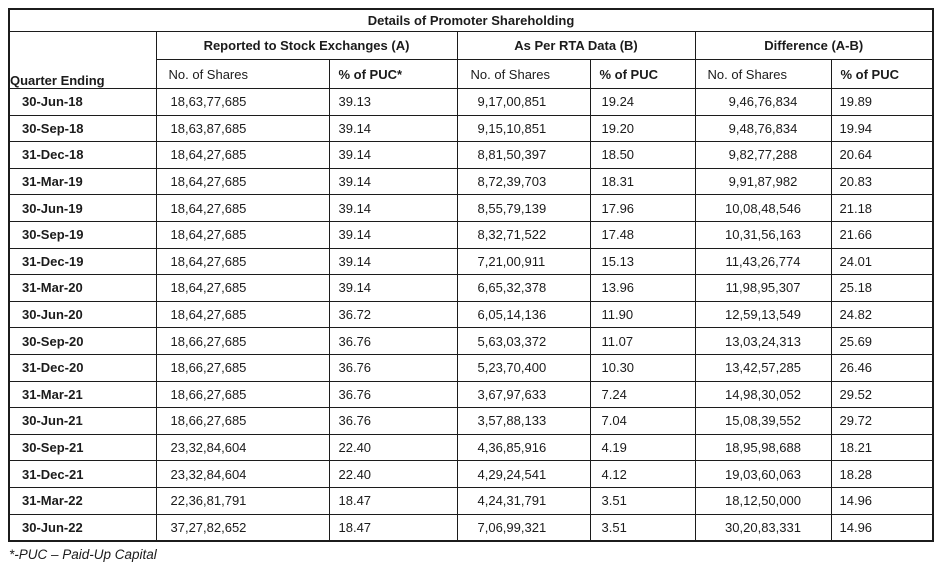 The image size is (940, 562). Describe the element at coordinates (523, 394) in the screenshot. I see `rta-shares-cell: 3,67,97,633` at that location.